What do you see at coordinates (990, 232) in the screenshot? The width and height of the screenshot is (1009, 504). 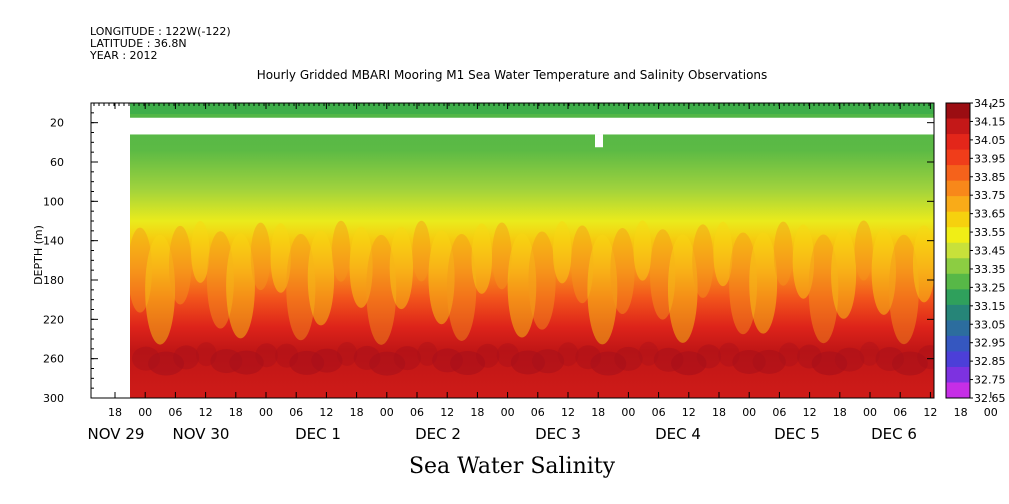 I see `colorbar-label: 33.55` at bounding box center [990, 232].